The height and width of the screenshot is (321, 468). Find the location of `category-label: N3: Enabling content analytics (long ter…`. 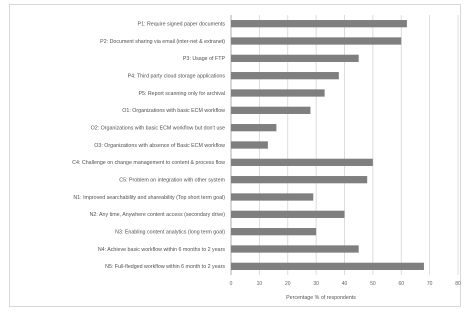

category-label: N3: Enabling content analytics (long ter… is located at coordinates (170, 232).